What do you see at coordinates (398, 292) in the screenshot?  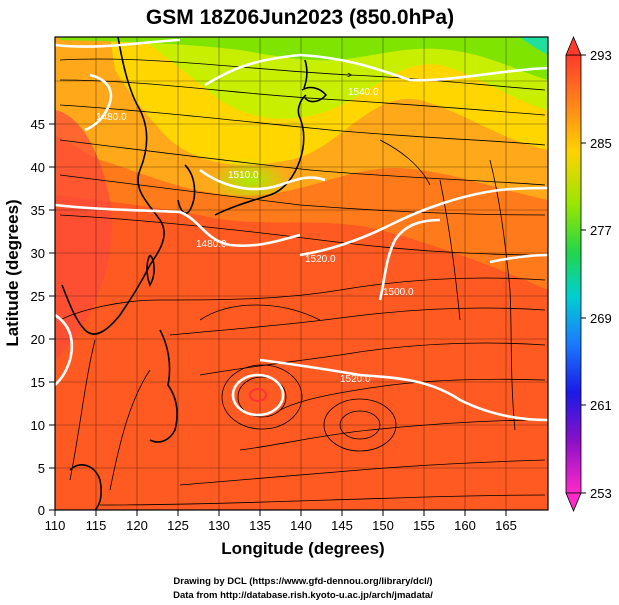 I see `contour-label: 1500.0` at bounding box center [398, 292].